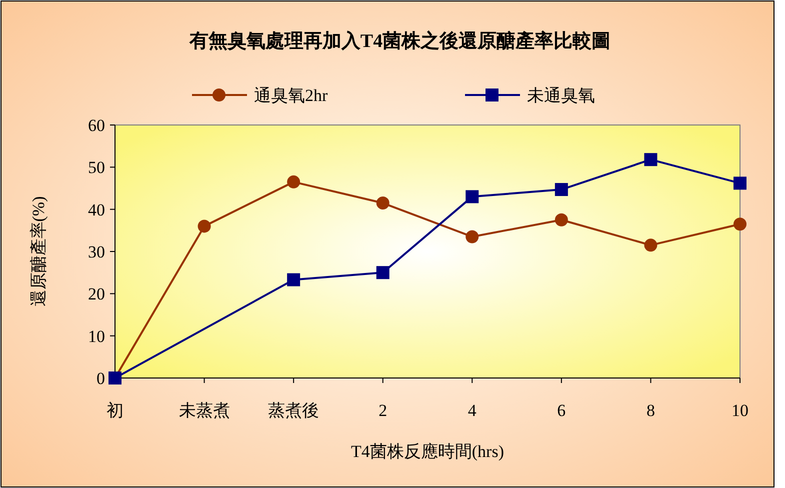 The width and height of the screenshot is (785, 488). I want to click on x-tick-label: 8, so click(650, 410).